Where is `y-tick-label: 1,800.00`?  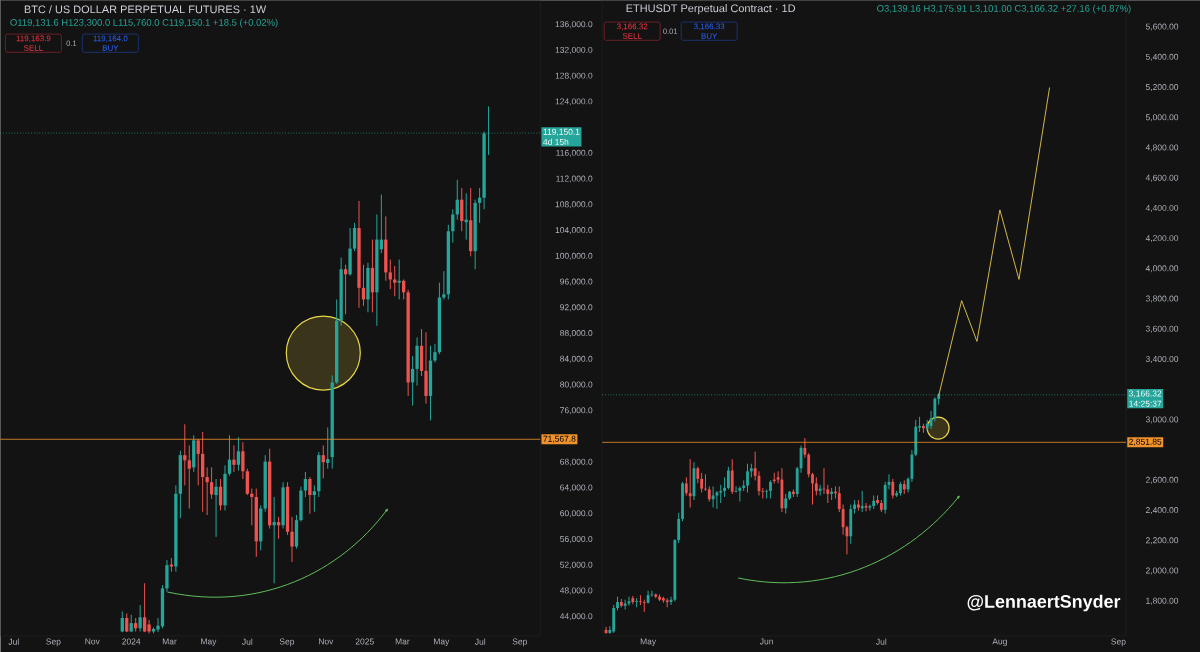
y-tick-label: 1,800.00 is located at coordinates (1162, 601).